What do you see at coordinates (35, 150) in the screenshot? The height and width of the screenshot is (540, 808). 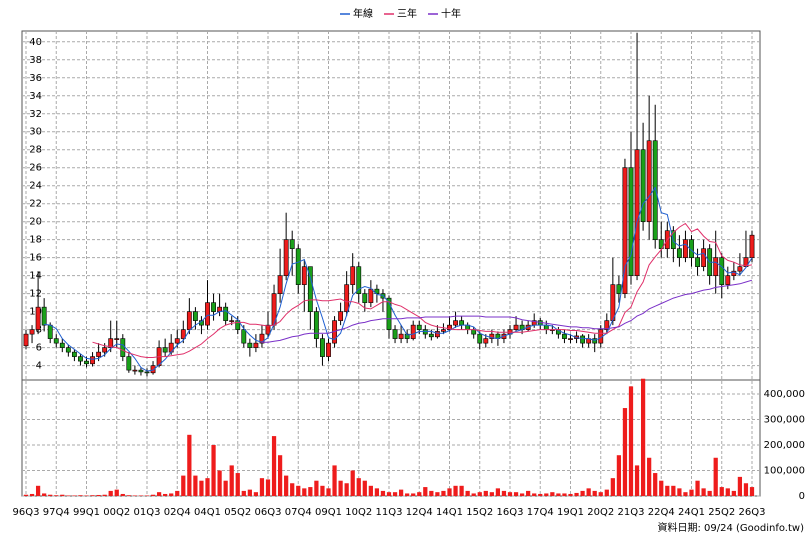 I see `y-tick-label: 28` at bounding box center [35, 150].